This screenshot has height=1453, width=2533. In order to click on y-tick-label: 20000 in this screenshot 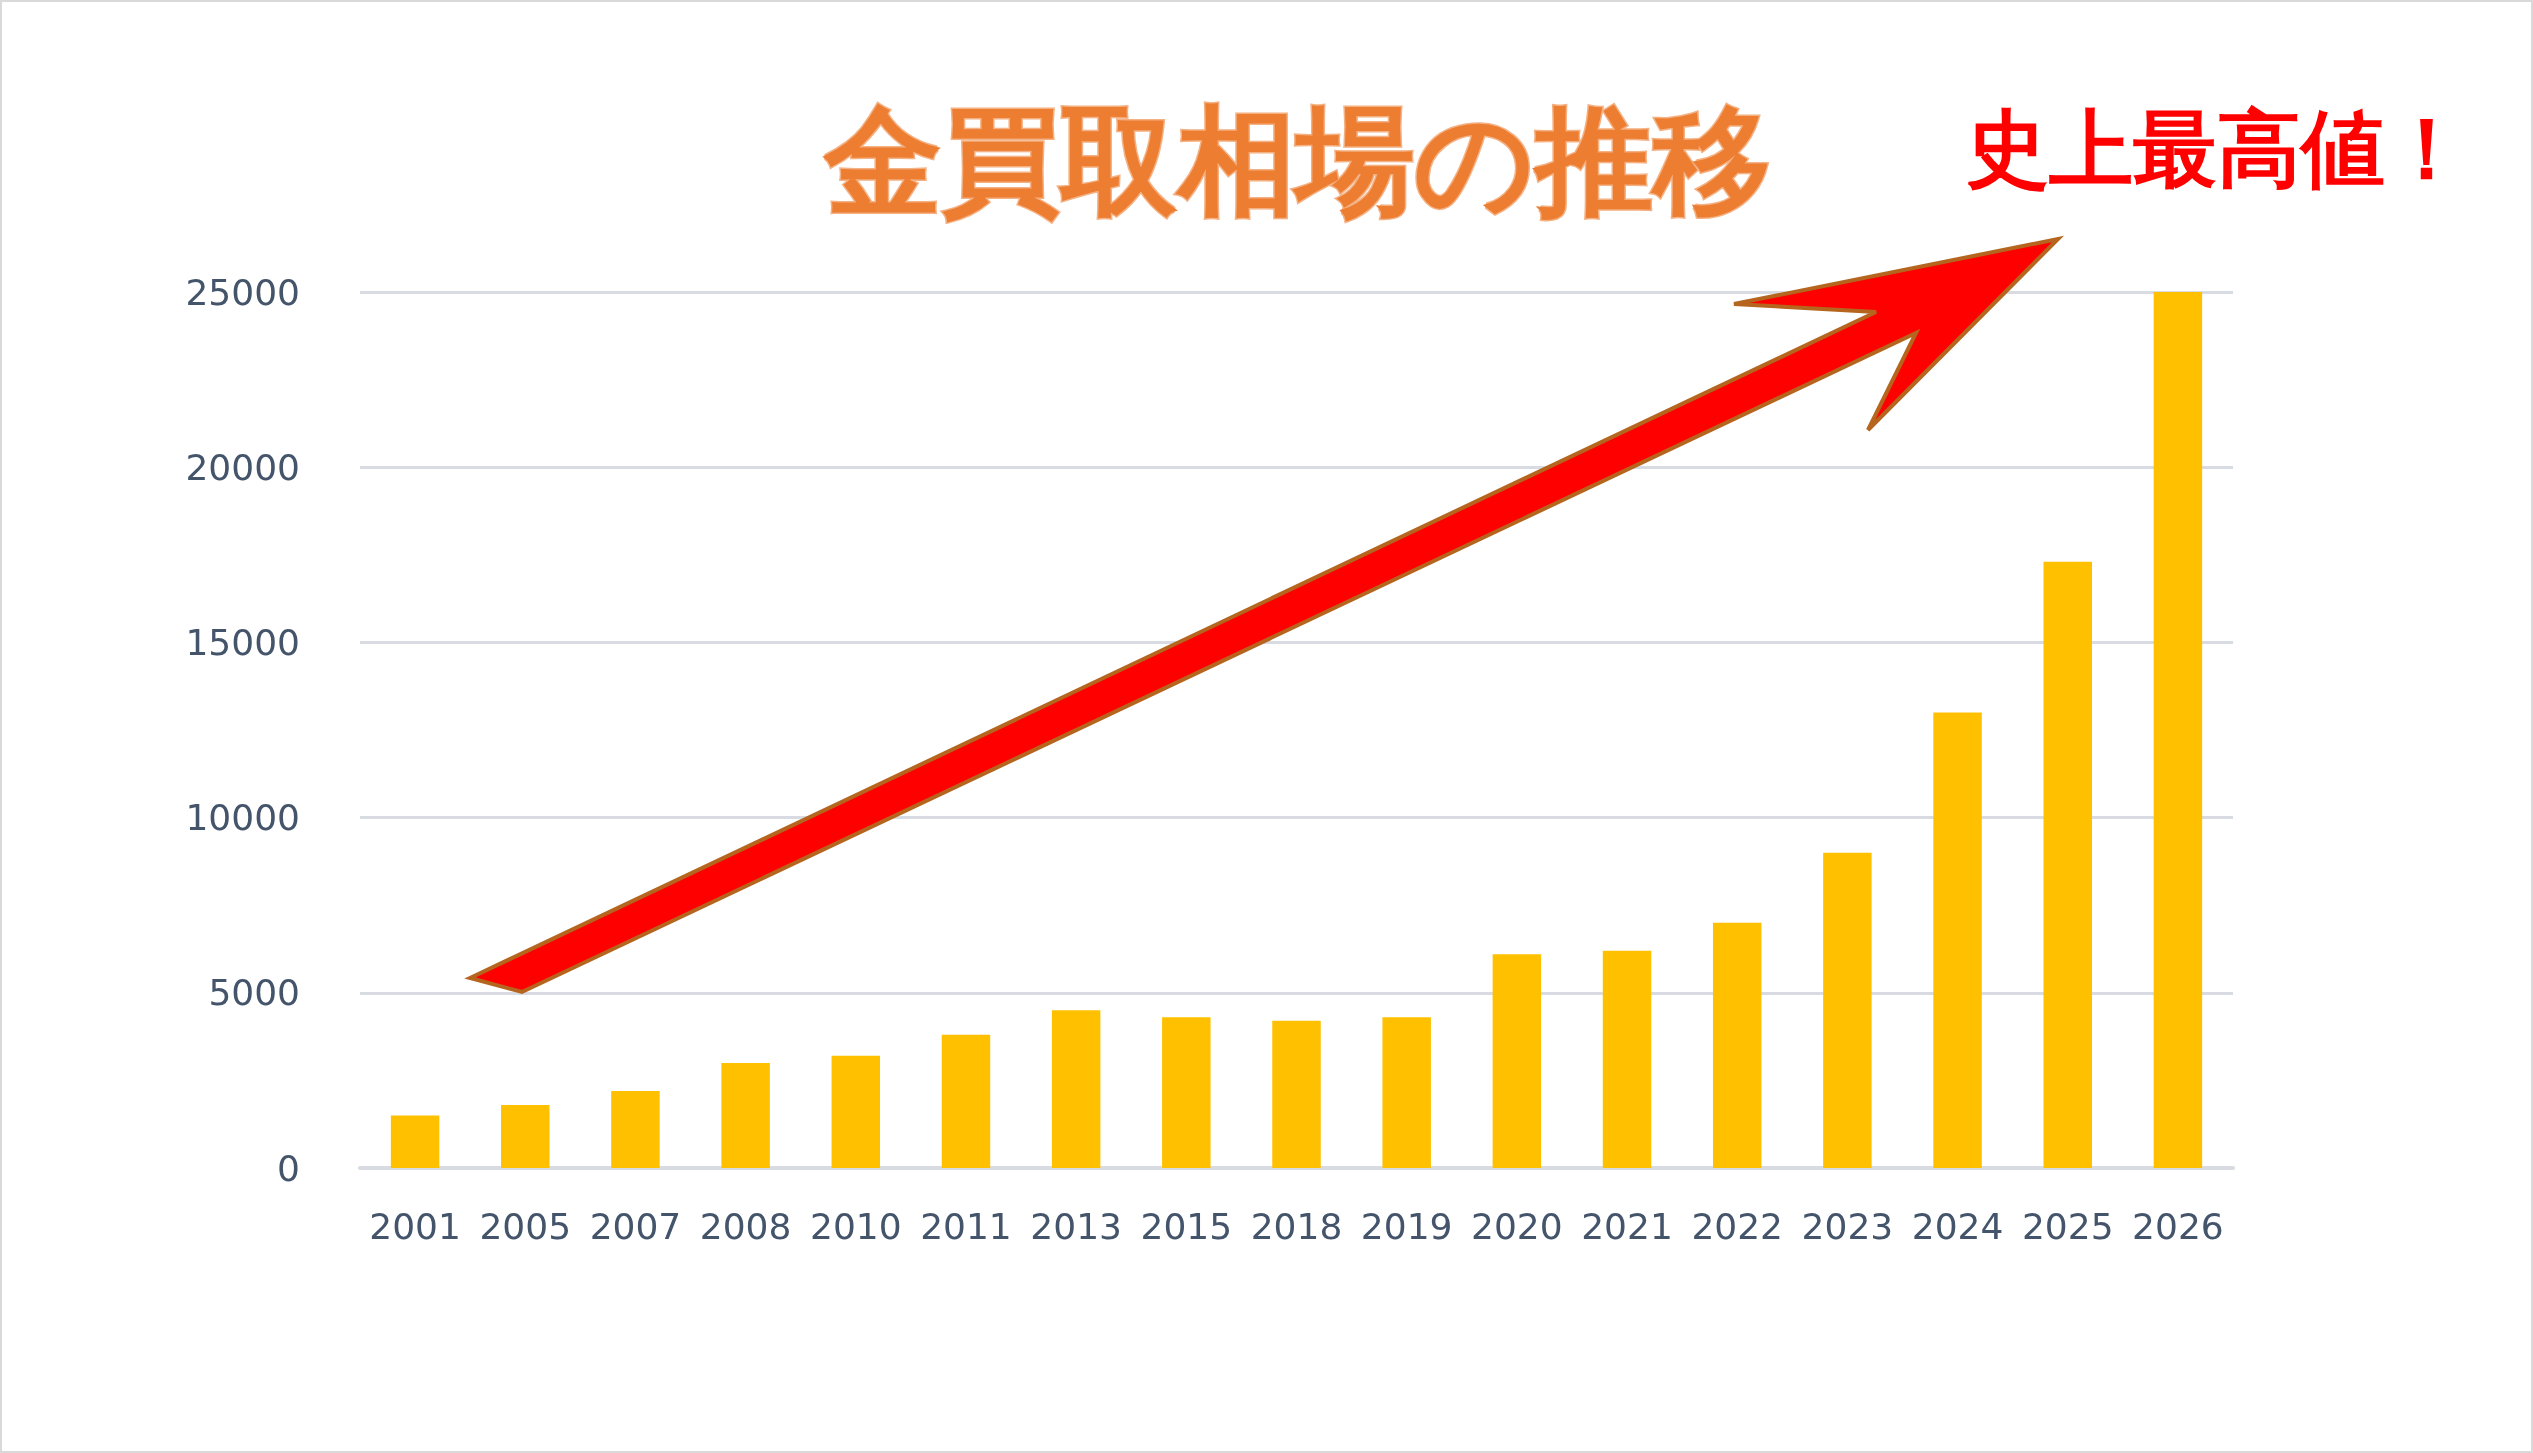, I will do `click(242, 467)`.